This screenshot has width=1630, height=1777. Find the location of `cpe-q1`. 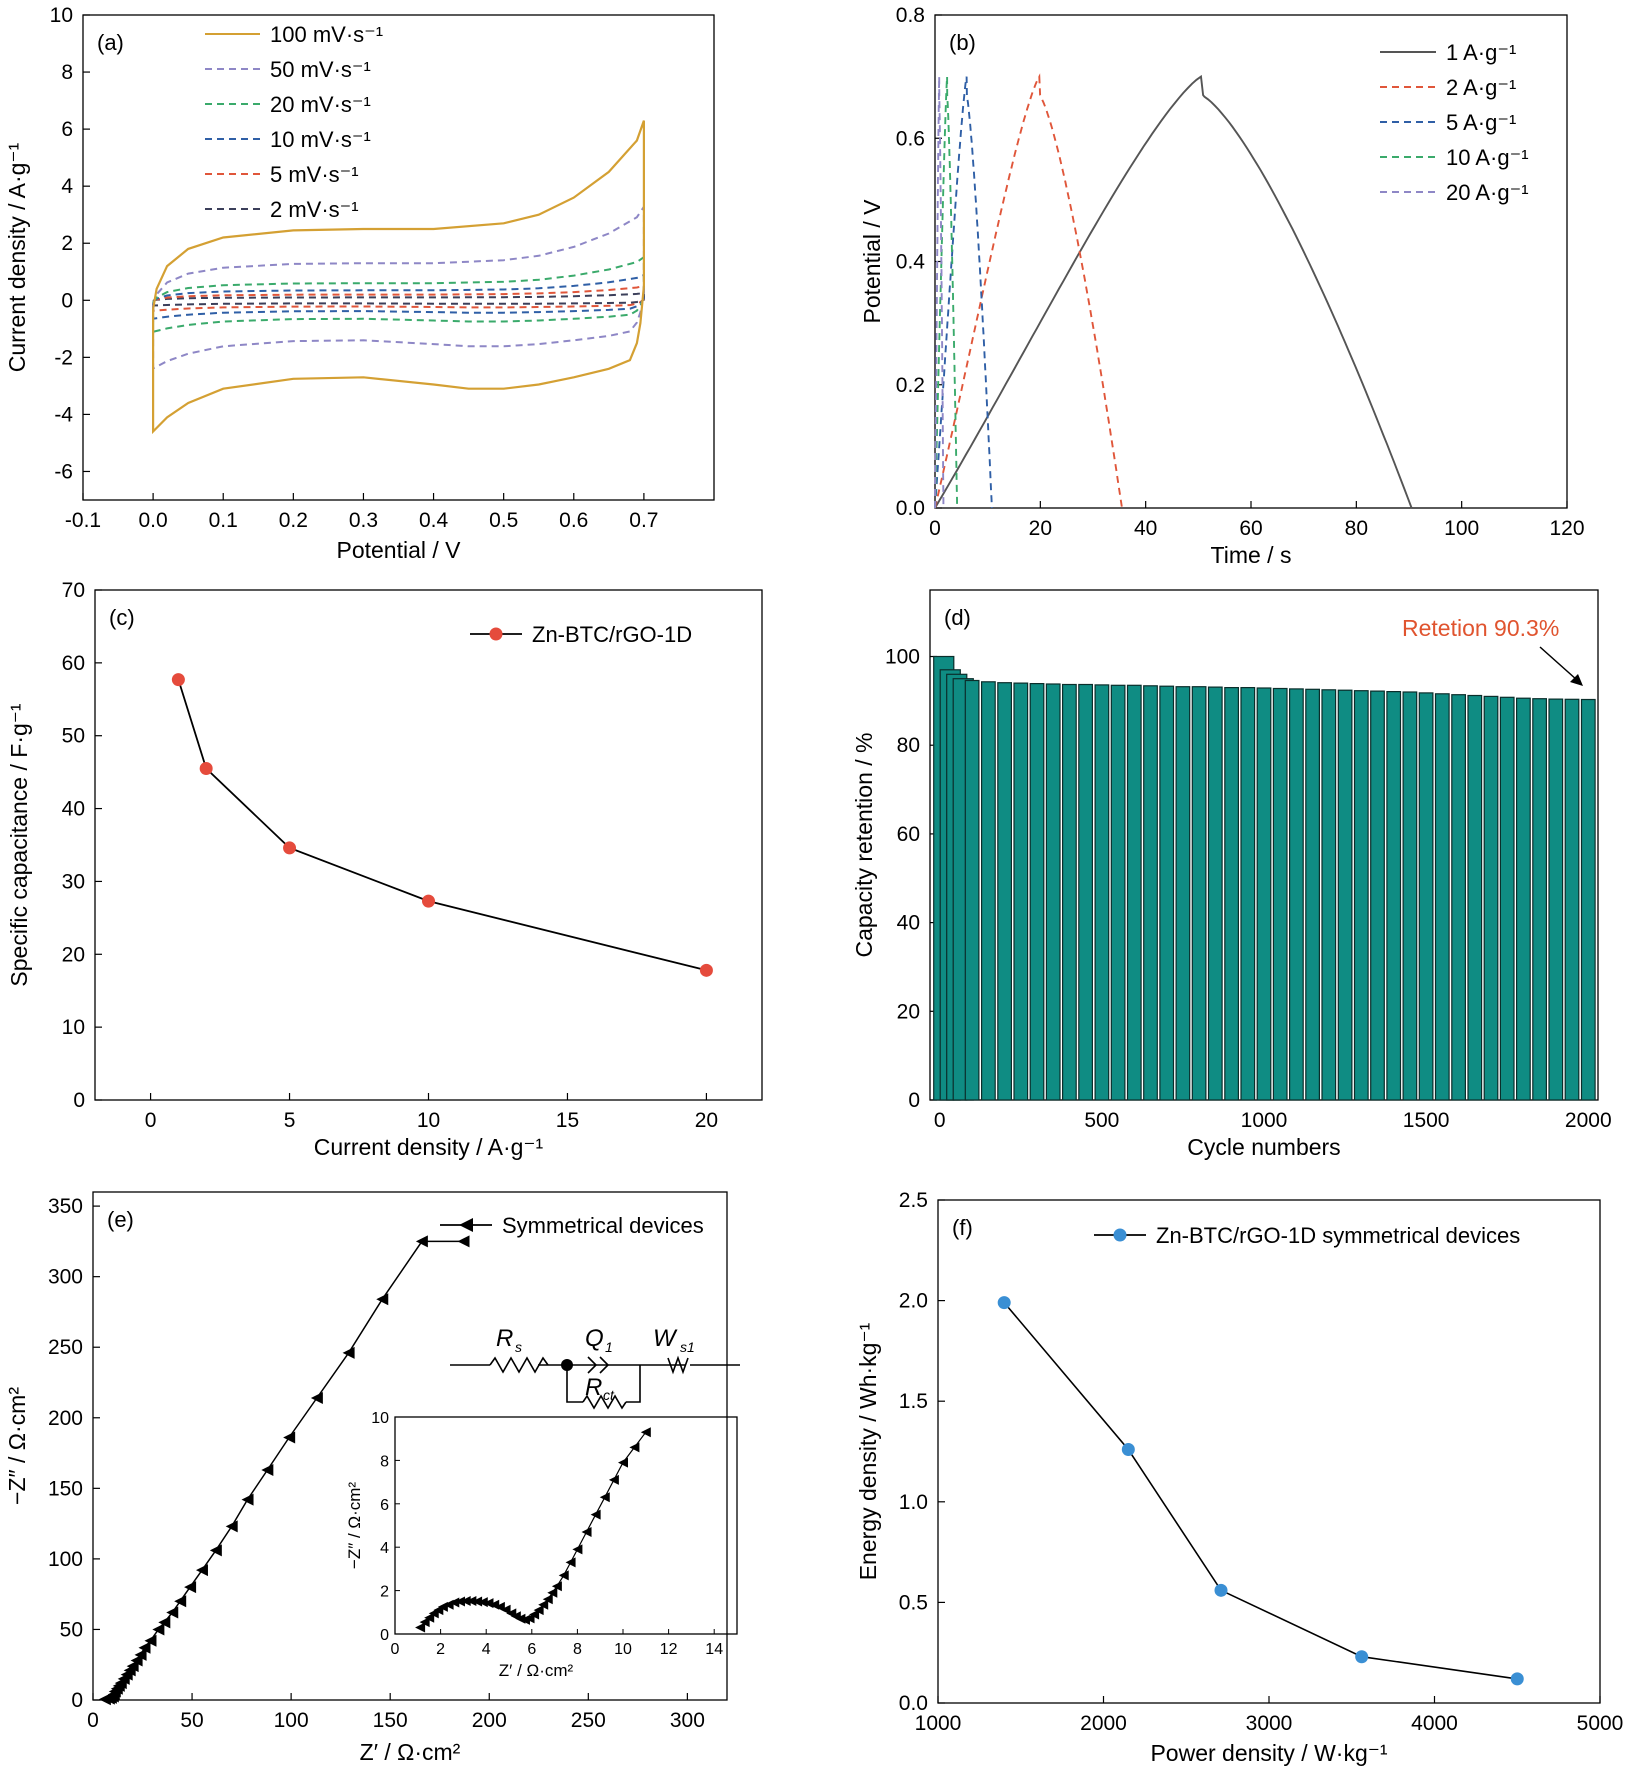

cpe-q1 is located at coordinates (598, 1365).